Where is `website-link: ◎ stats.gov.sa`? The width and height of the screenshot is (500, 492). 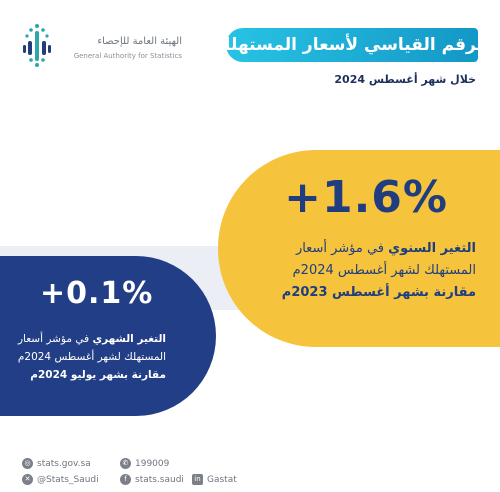 website-link: ◎ stats.gov.sa is located at coordinates (56, 463).